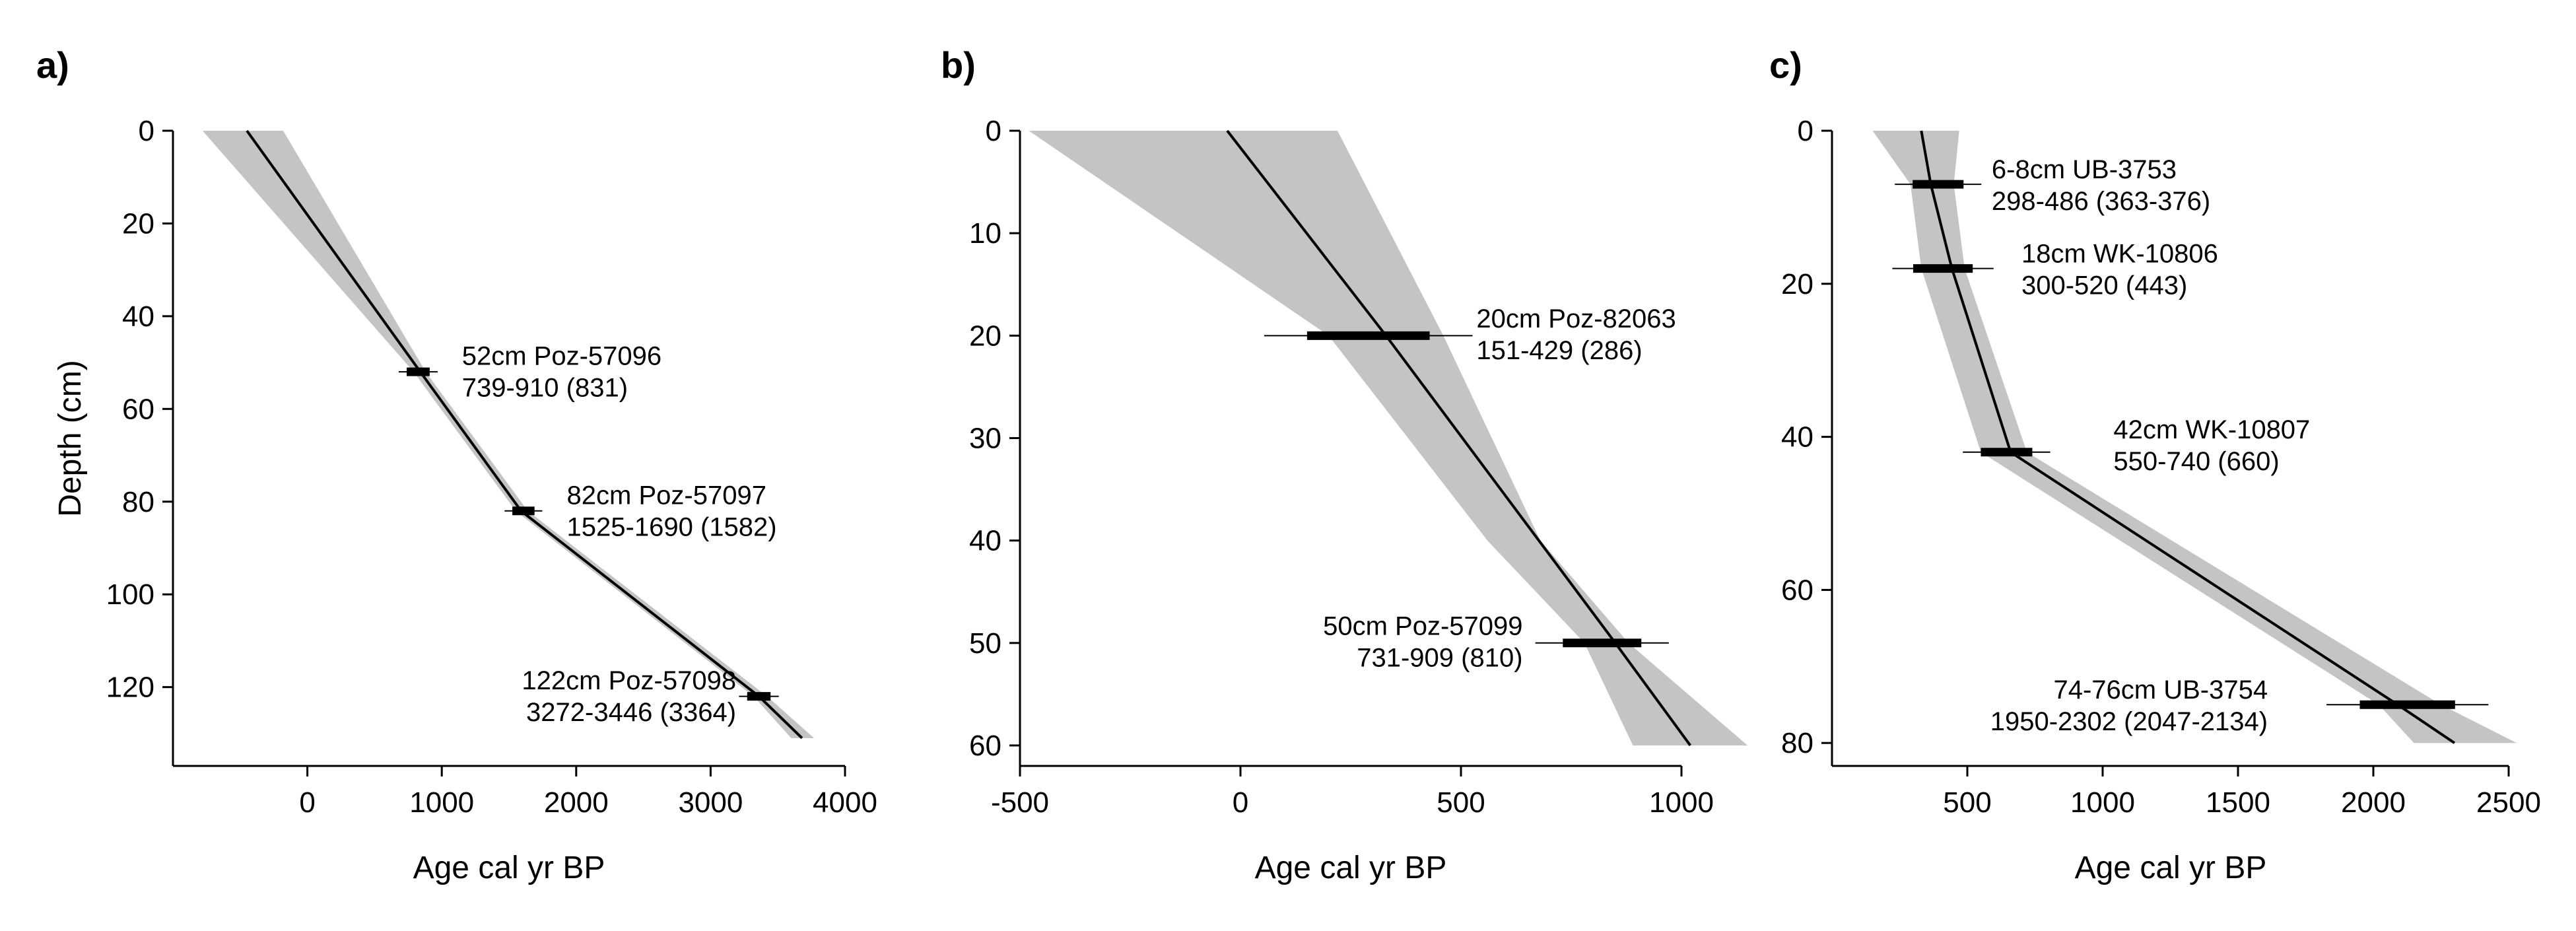  What do you see at coordinates (845, 802) in the screenshot?
I see `panel-a-x-tick-label: 4000` at bounding box center [845, 802].